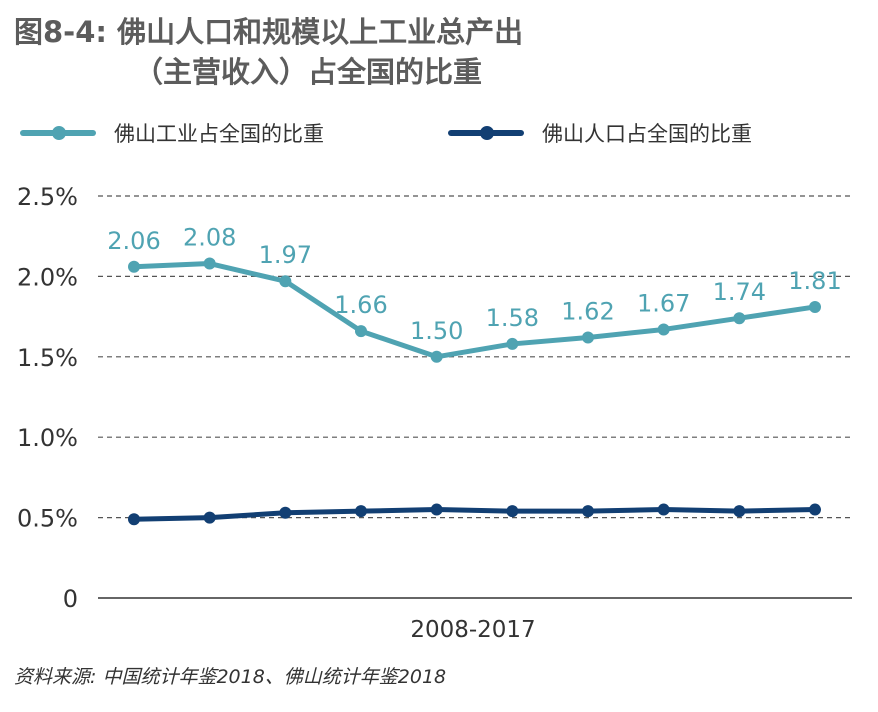 The height and width of the screenshot is (712, 878). I want to click on data-label-industry: 1.58, so click(512, 318).